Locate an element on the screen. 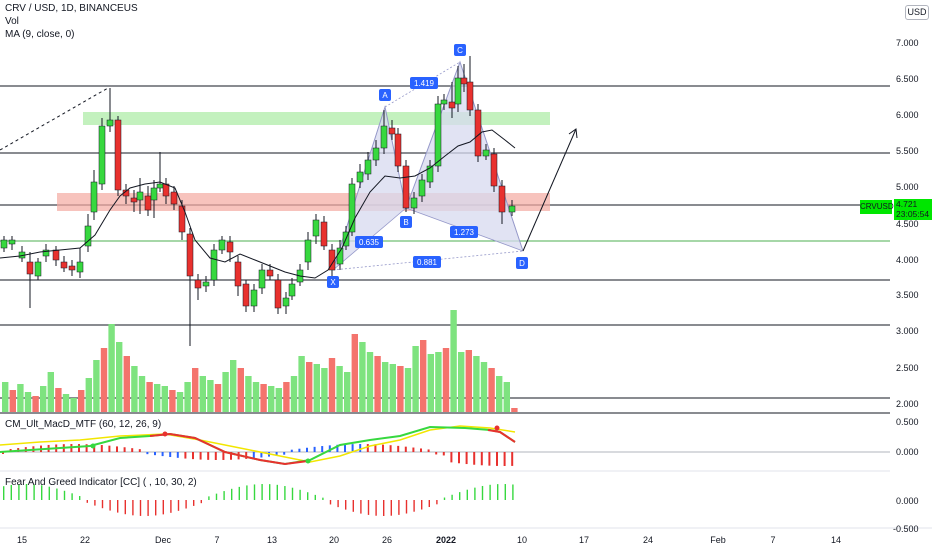 This screenshot has height=550, width=932. point-x-badge is located at coordinates (333, 282).